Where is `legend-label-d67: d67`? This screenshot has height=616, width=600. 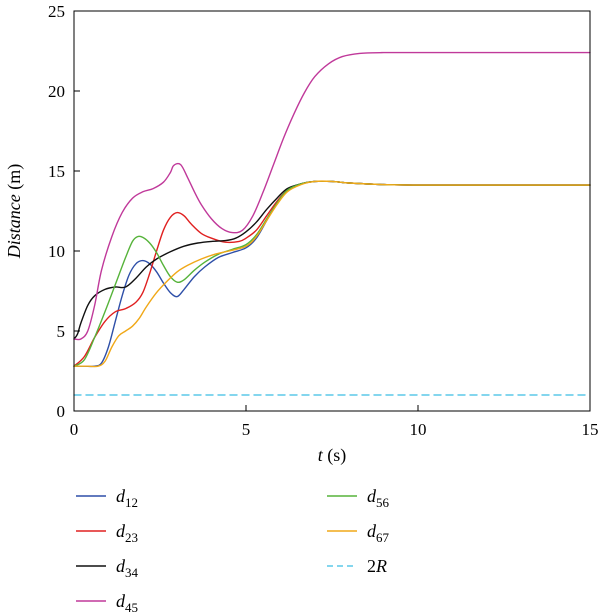
legend-label-d67: d67 is located at coordinates (378, 533).